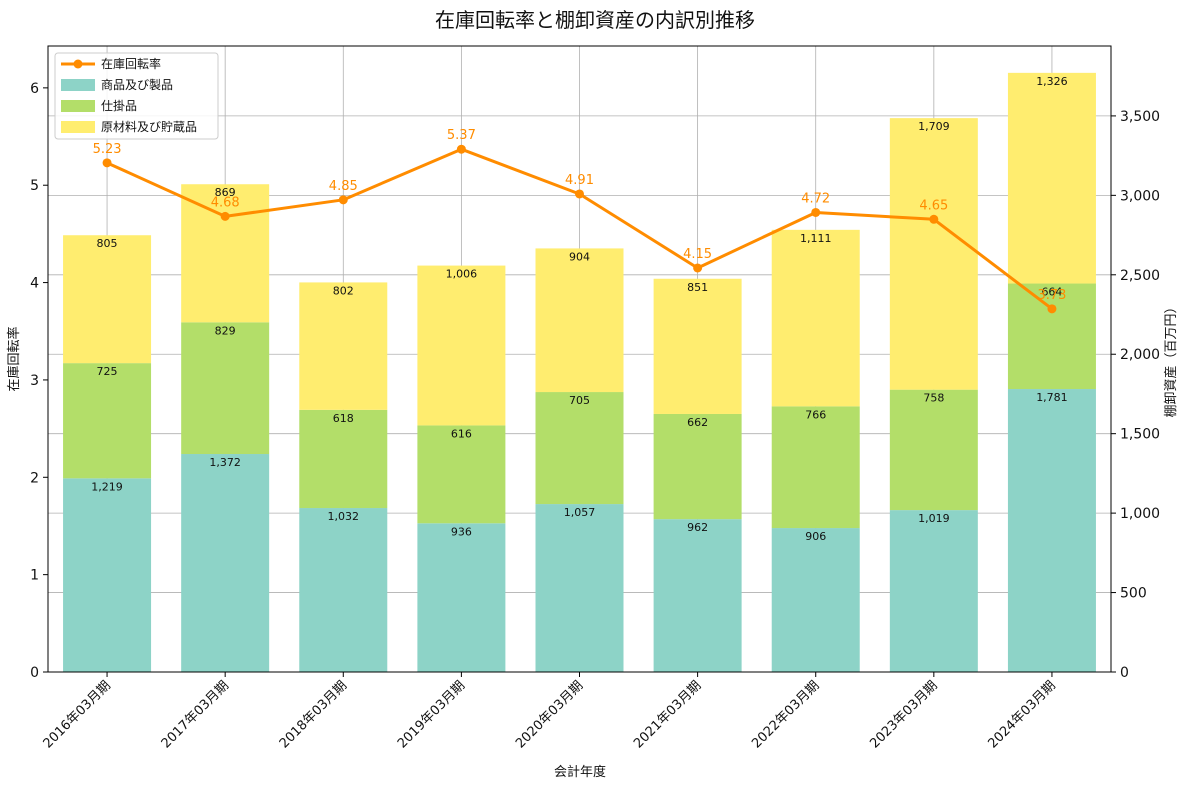  I want to click on bar-value-label: 725, so click(107, 371).